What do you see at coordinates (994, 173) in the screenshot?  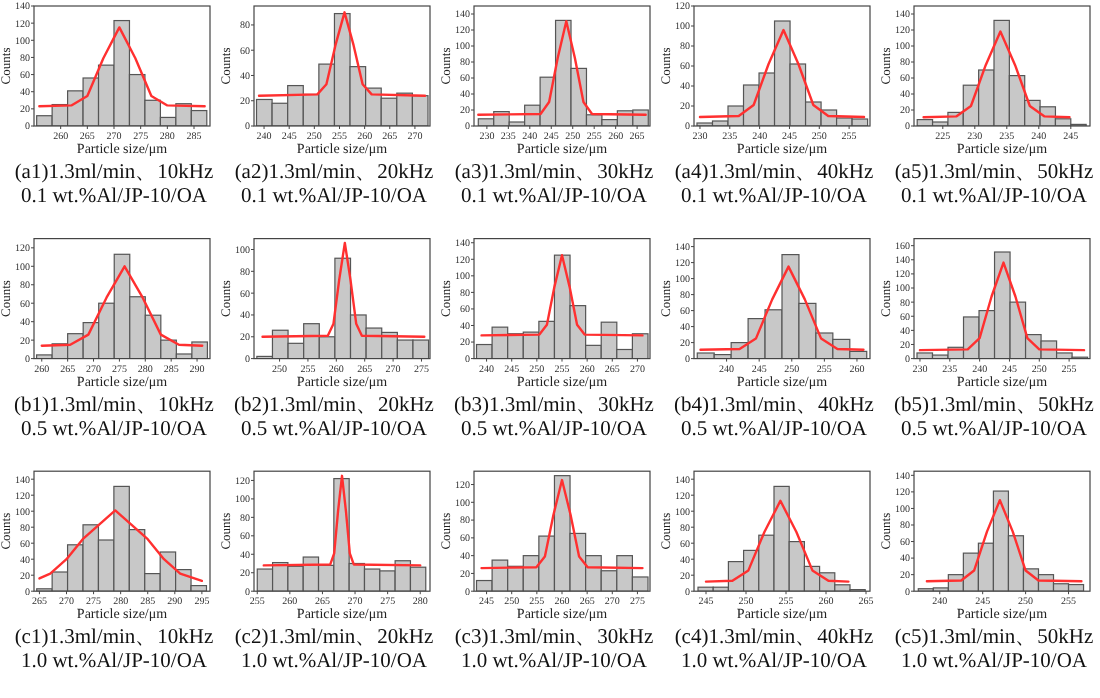 I see `text: (a5)1.3ml/min、50kHz` at bounding box center [994, 173].